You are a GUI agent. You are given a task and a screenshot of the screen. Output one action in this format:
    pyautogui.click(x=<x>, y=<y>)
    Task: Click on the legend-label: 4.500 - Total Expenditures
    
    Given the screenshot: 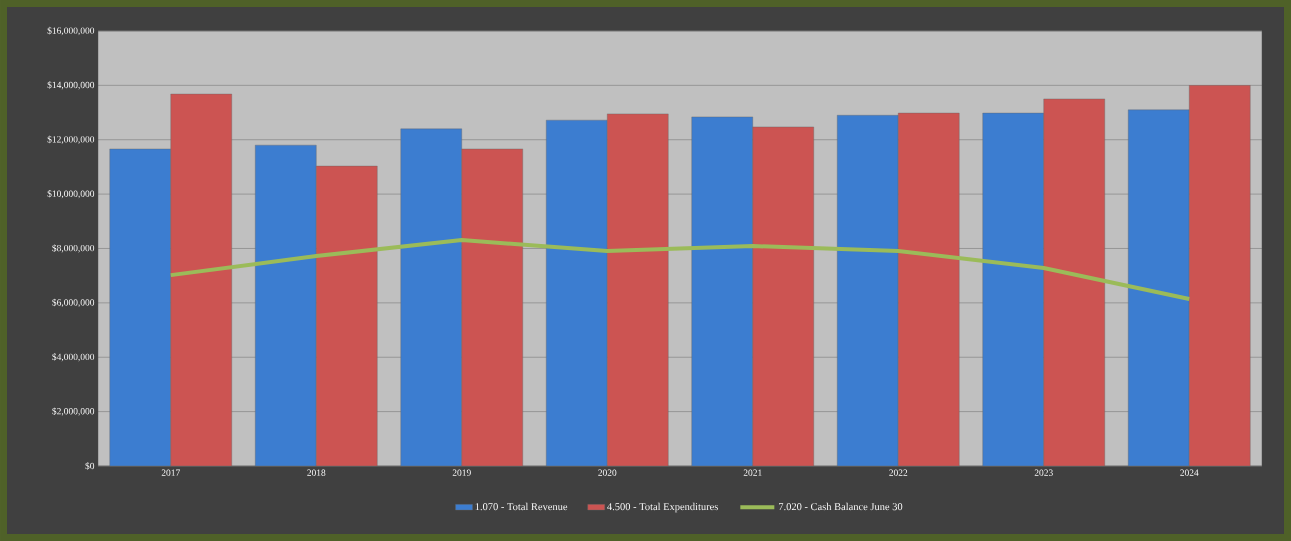 What is the action you would take?
    pyautogui.click(x=662, y=507)
    